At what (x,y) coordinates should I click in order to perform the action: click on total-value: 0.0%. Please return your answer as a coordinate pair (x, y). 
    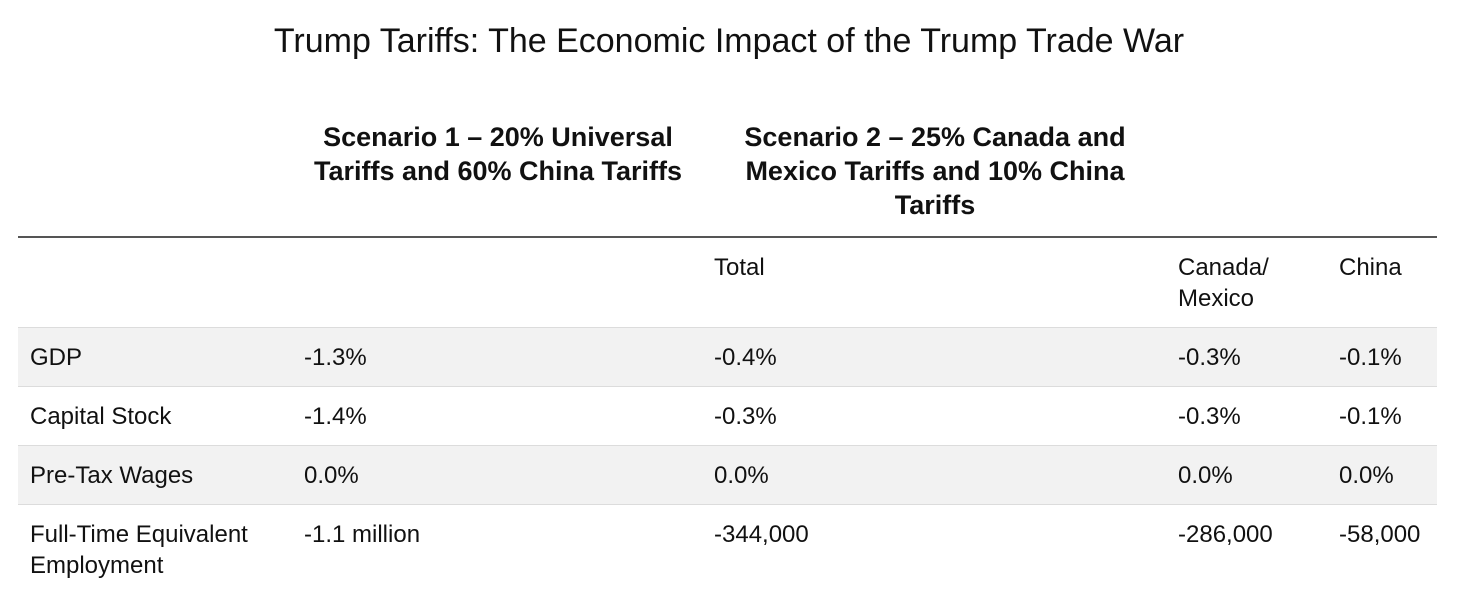
    Looking at the image, I should click on (741, 475).